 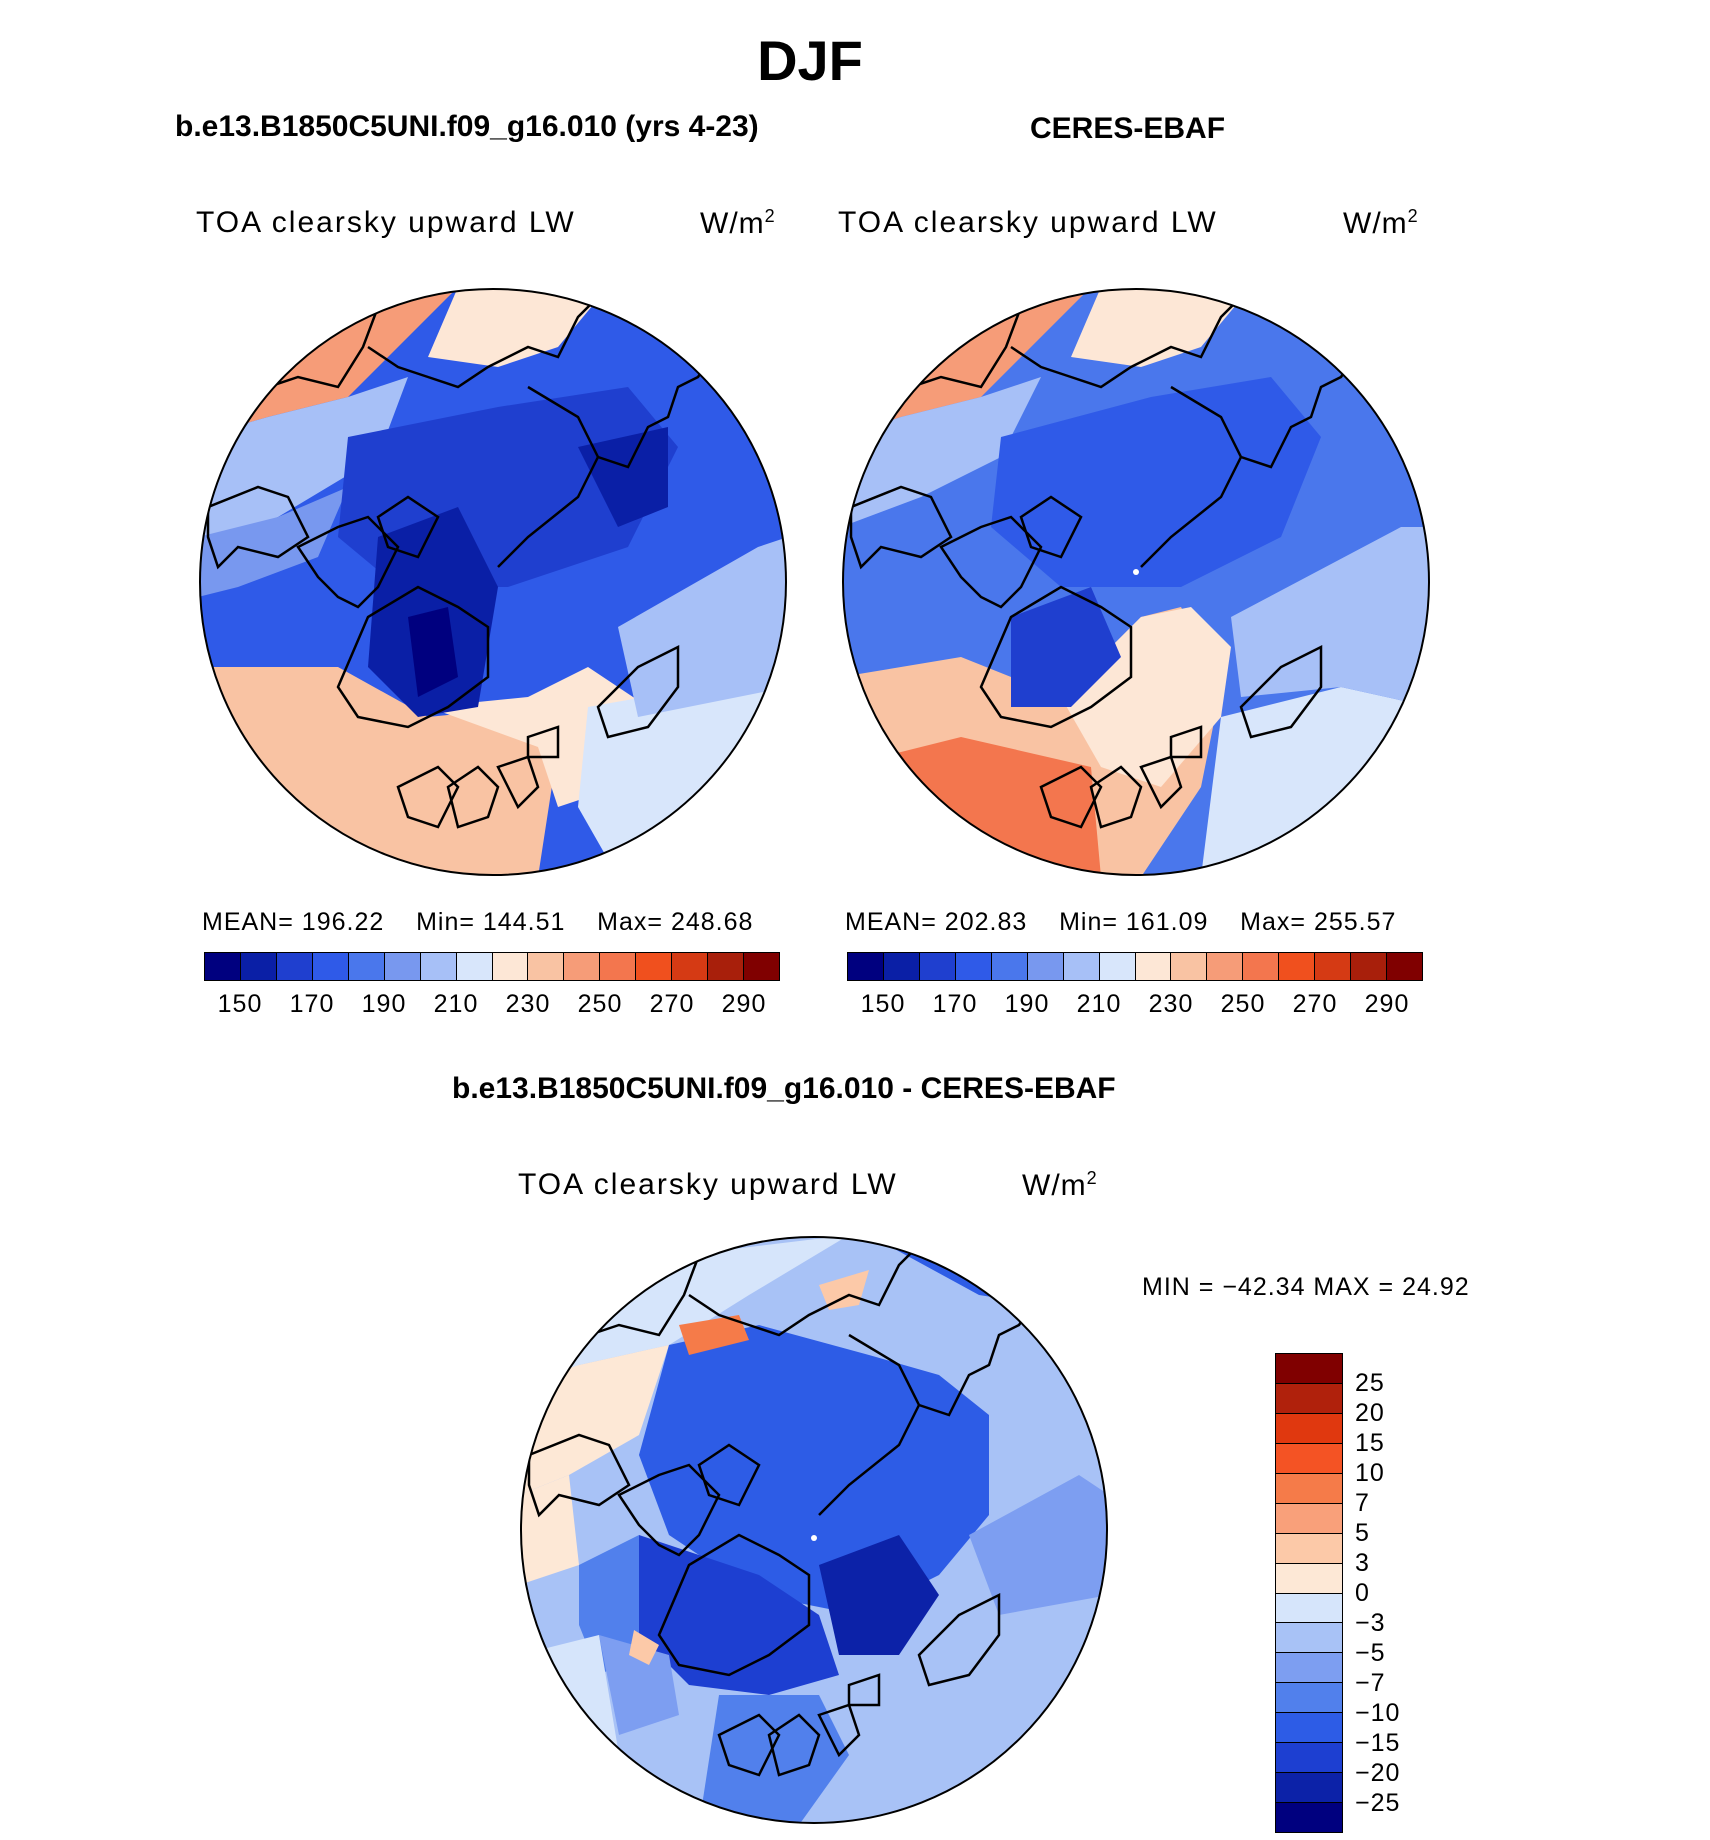 What do you see at coordinates (708, 1184) in the screenshot?
I see `difference-variable-label: TOA clearsky upward LW` at bounding box center [708, 1184].